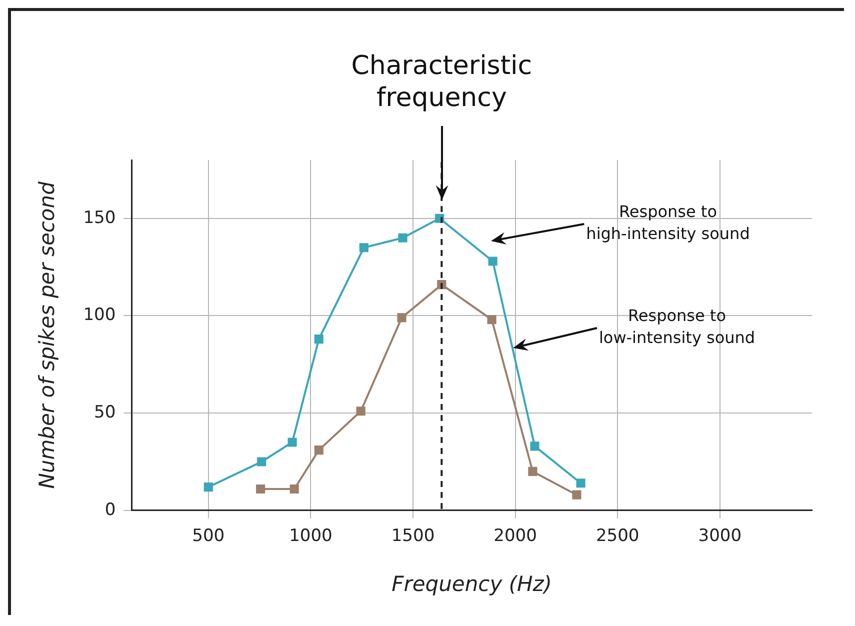  What do you see at coordinates (668, 223) in the screenshot?
I see `annotation: Response to high-intensity sound` at bounding box center [668, 223].